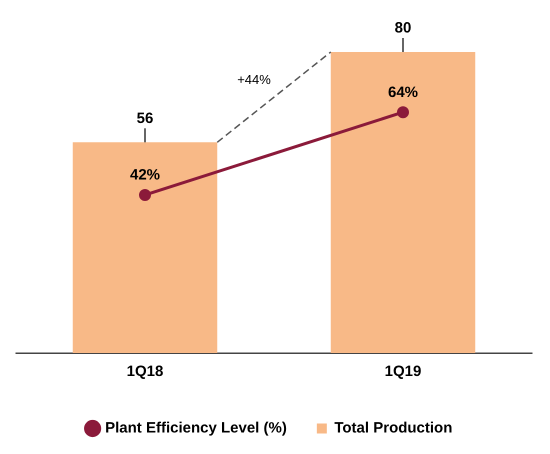  I want to click on legend-label: Total Production, so click(393, 428).